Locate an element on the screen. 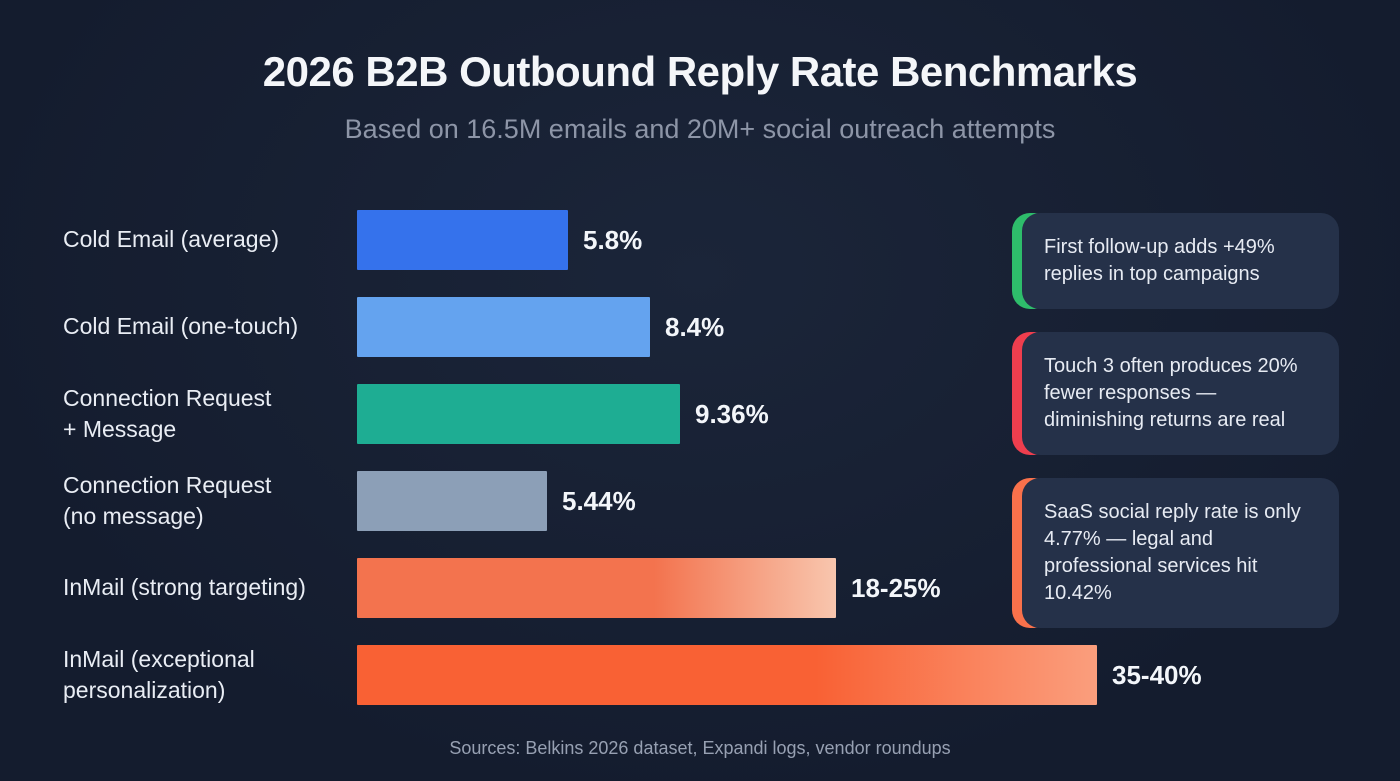 The height and width of the screenshot is (781, 1400). value-label: 18-25% is located at coordinates (896, 587).